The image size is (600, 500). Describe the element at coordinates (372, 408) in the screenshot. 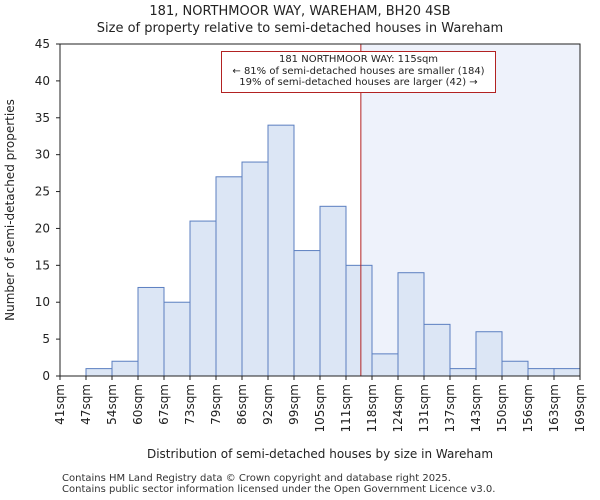

I see `x-tick-label: 118sqm` at that location.